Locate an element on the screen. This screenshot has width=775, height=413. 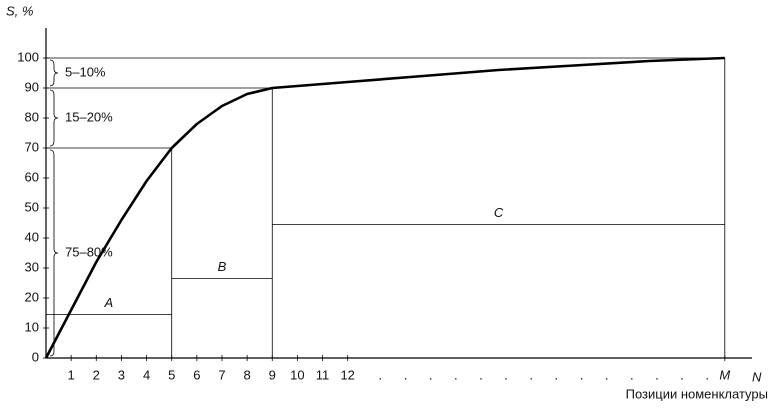
y-tick-label: 80 is located at coordinates (32, 116).